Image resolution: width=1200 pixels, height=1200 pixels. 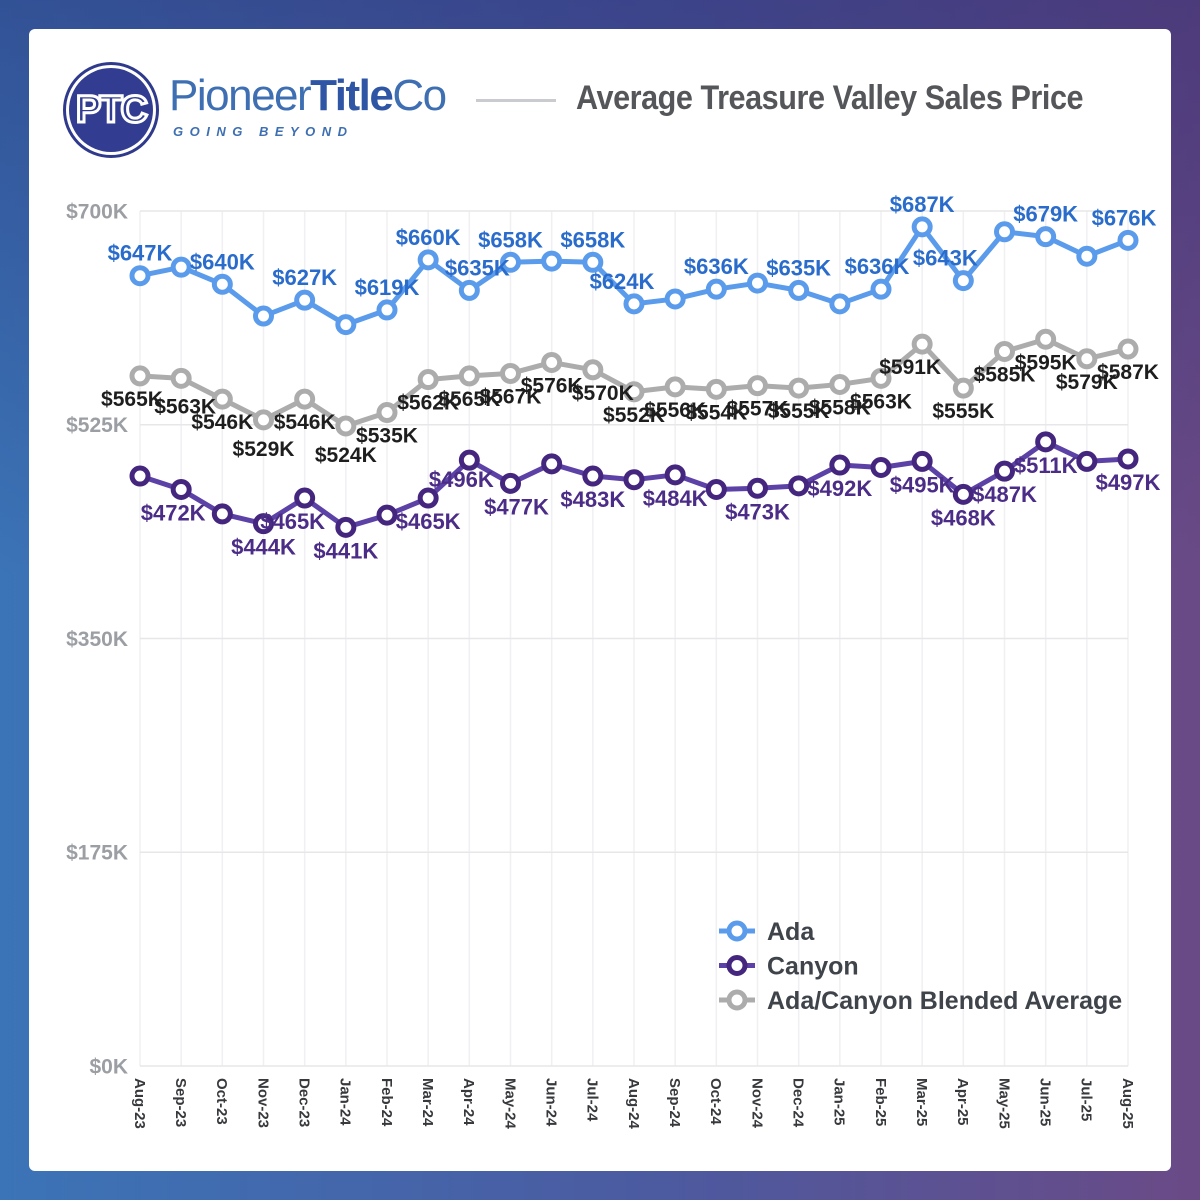 I want to click on ptc-logo: PTC, so click(x=111, y=110).